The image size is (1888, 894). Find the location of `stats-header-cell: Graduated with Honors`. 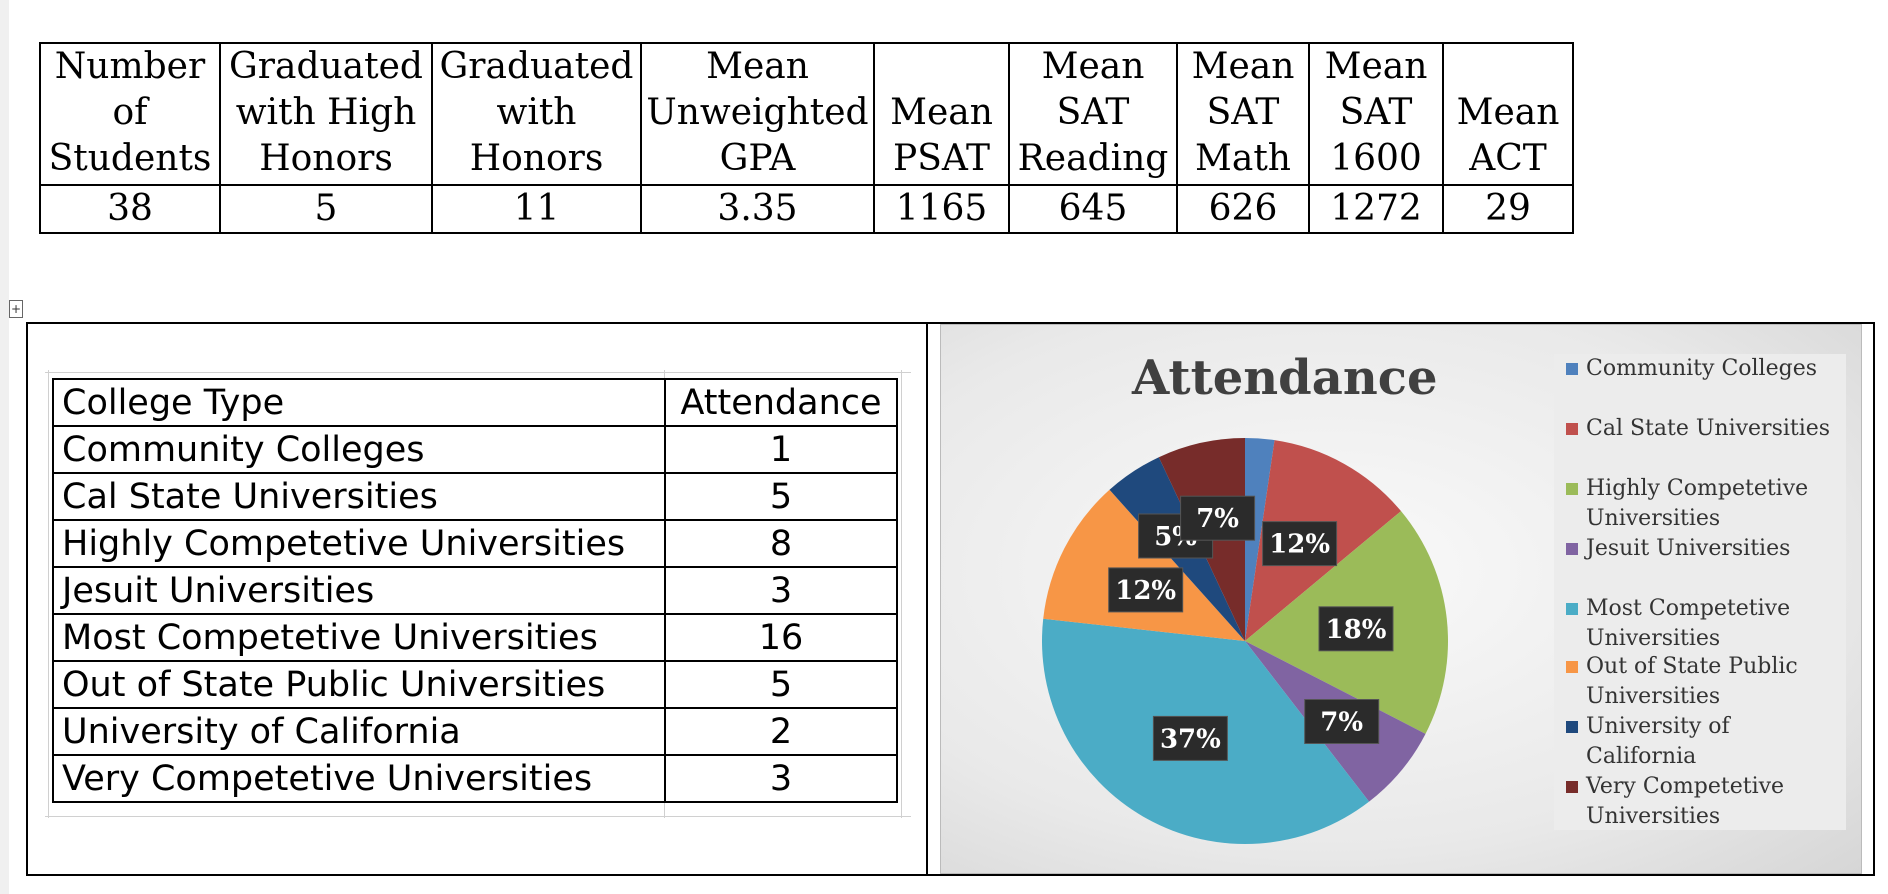

stats-header-cell: Graduated with Honors is located at coordinates (536, 114).